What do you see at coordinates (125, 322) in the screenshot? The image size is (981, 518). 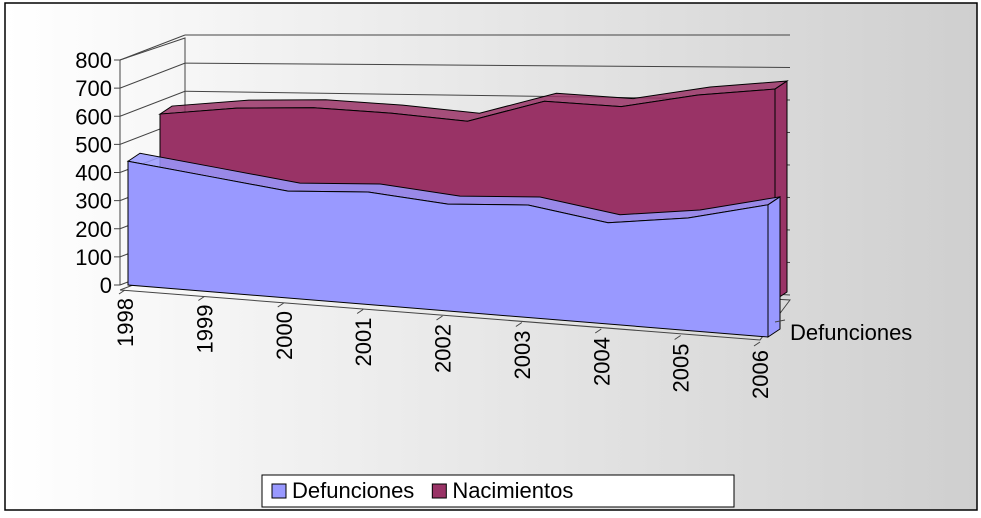 I see `x-tick-label: 1998` at bounding box center [125, 322].